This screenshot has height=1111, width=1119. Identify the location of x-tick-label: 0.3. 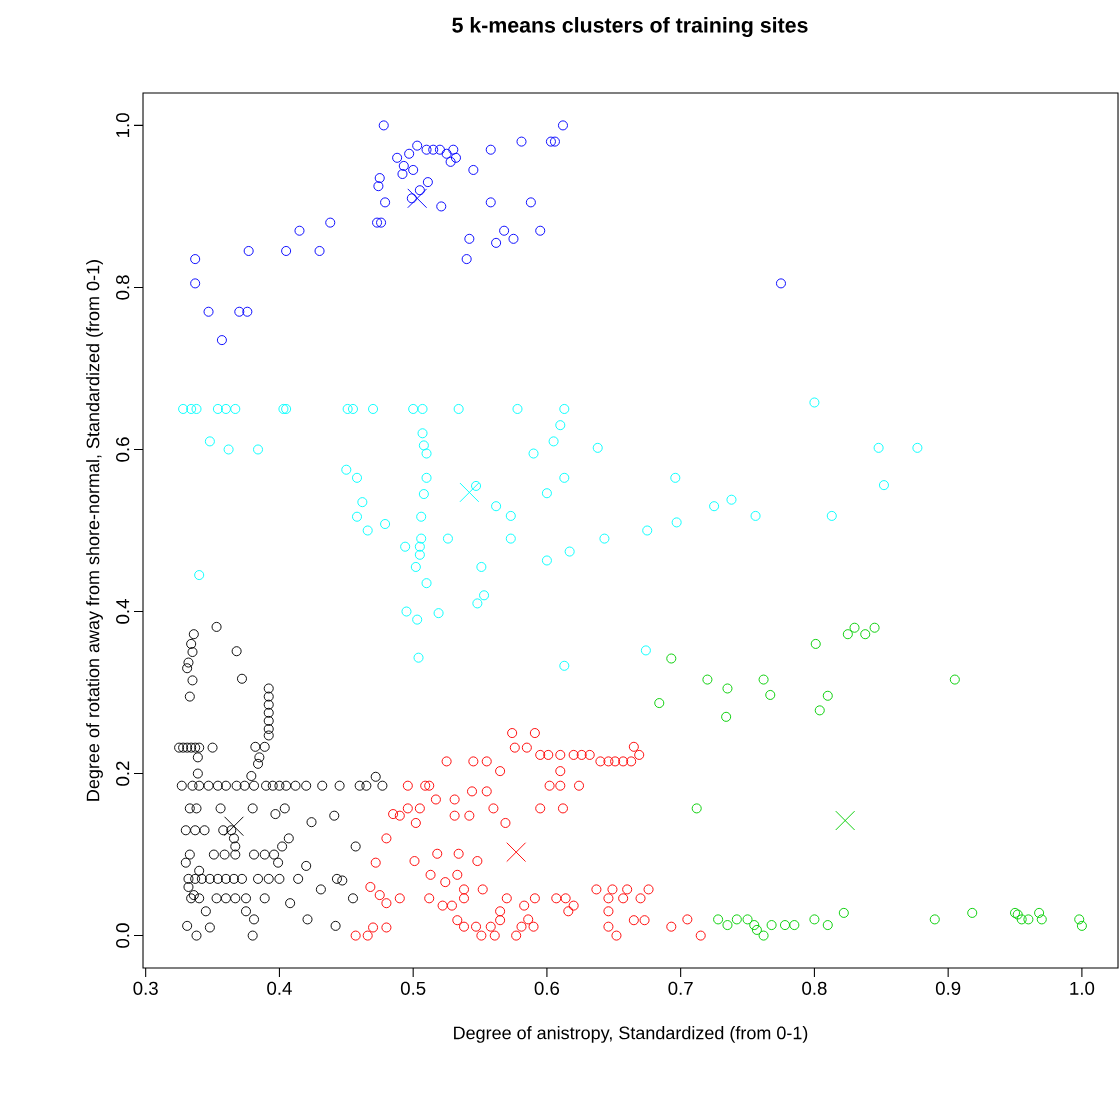
(145, 988).